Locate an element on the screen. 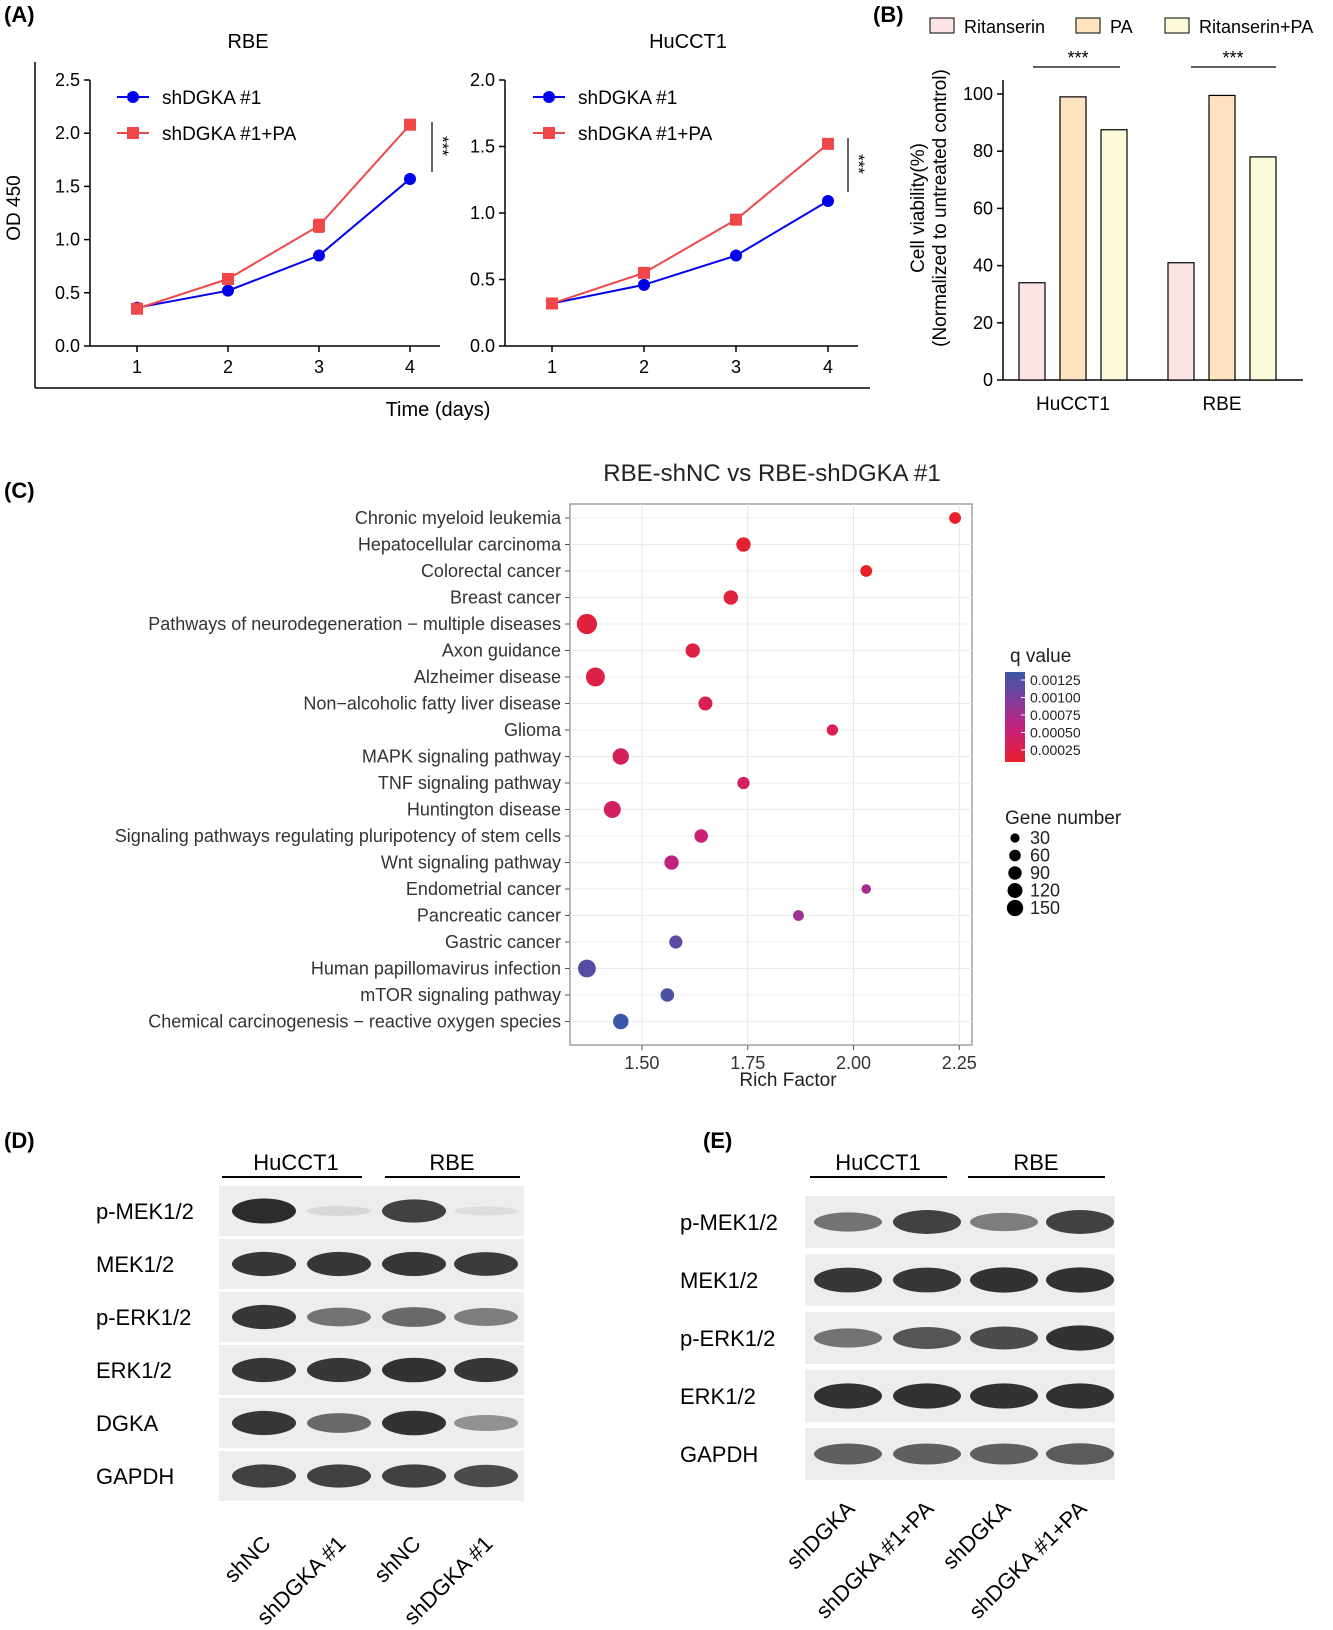 This screenshot has width=1333, height=1630. pathway-label: Chronic myeloid leukemia is located at coordinates (458, 518).